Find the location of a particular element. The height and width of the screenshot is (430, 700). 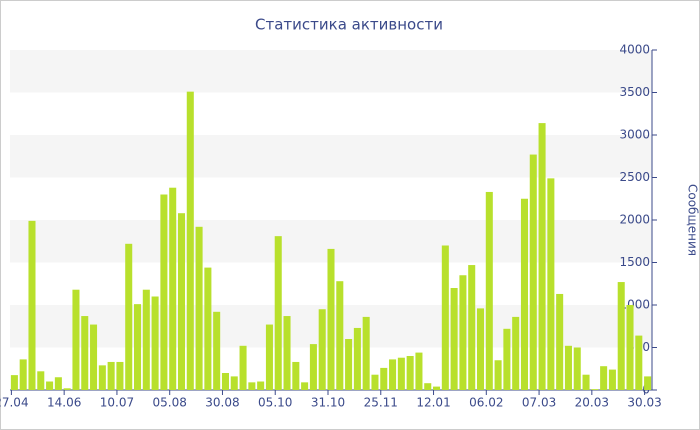

x-tick-label: 27.04 is located at coordinates (14, 403).